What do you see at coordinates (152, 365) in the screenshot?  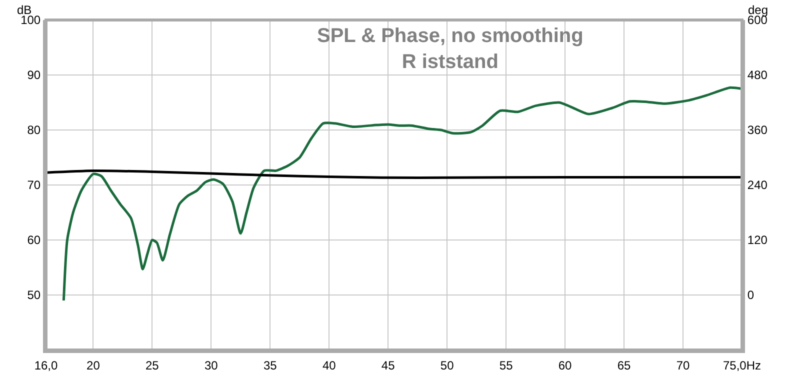 I see `x-tick-label: 25` at bounding box center [152, 365].